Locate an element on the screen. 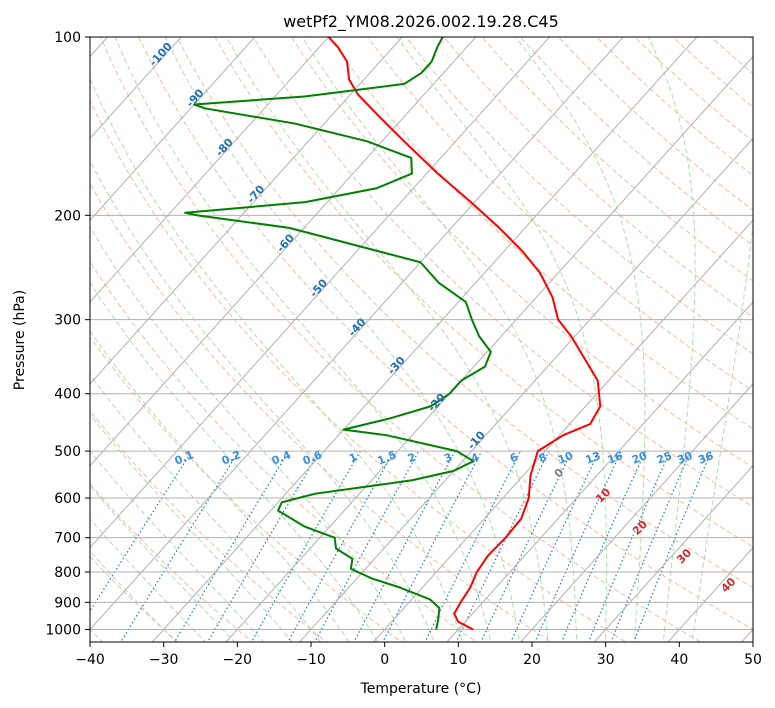 The image size is (775, 708). mixing-ratio-label: 20 is located at coordinates (639, 458).